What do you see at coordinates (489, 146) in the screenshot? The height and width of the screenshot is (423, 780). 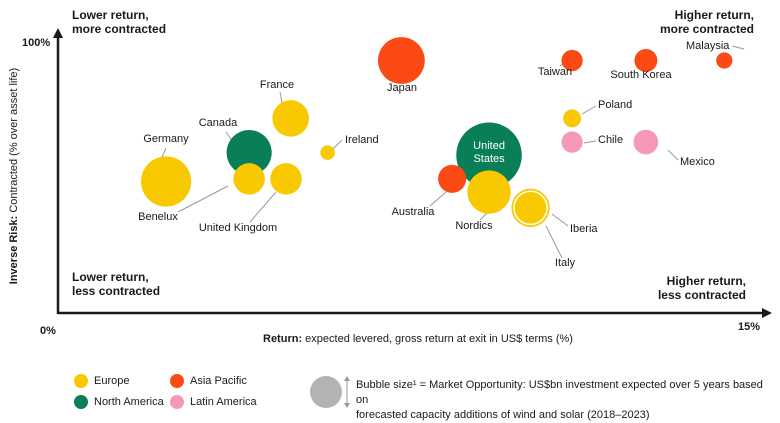 I see `point-label-line: United` at bounding box center [489, 146].